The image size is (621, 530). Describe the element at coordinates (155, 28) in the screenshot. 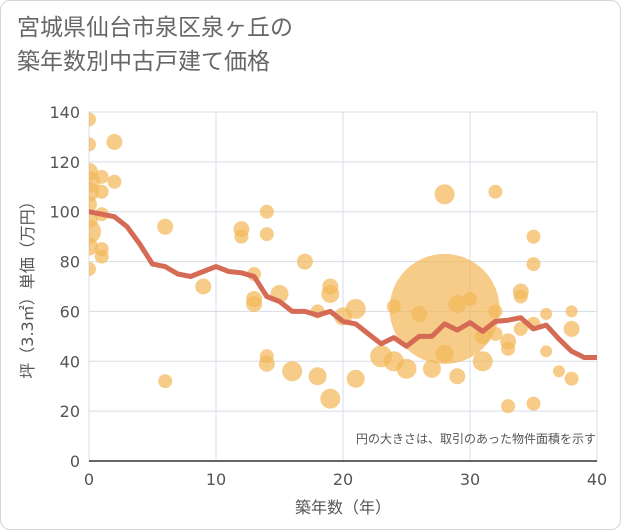

I see `chart-title-line1: 宮城県仙台市泉区泉ヶ丘の` at that location.